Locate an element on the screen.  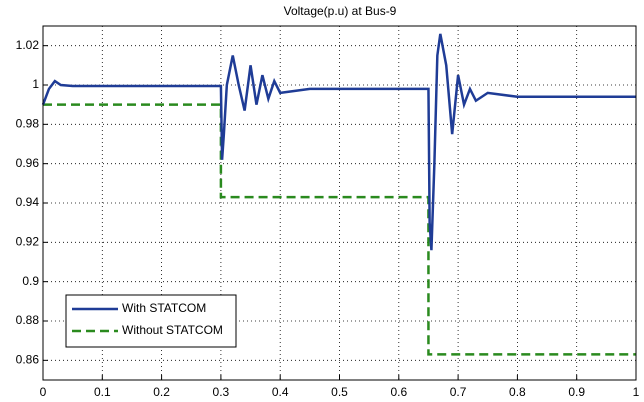
y-tick-label: 0.92 is located at coordinates (28, 242).